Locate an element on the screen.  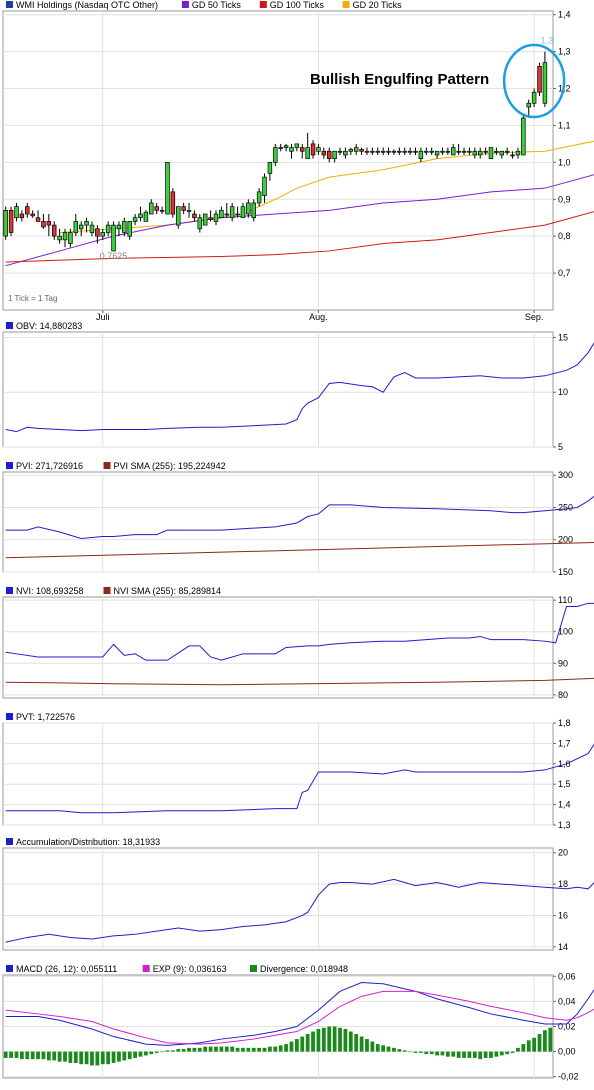
y-tick-label: 1,5 is located at coordinates (564, 784).